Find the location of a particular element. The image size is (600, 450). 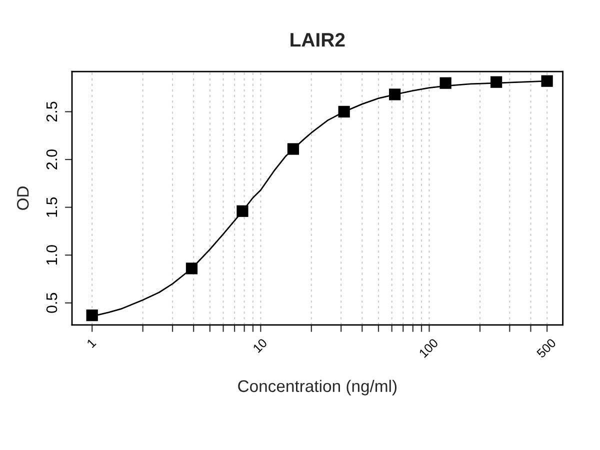

y-axis-title: OD is located at coordinates (22, 198).